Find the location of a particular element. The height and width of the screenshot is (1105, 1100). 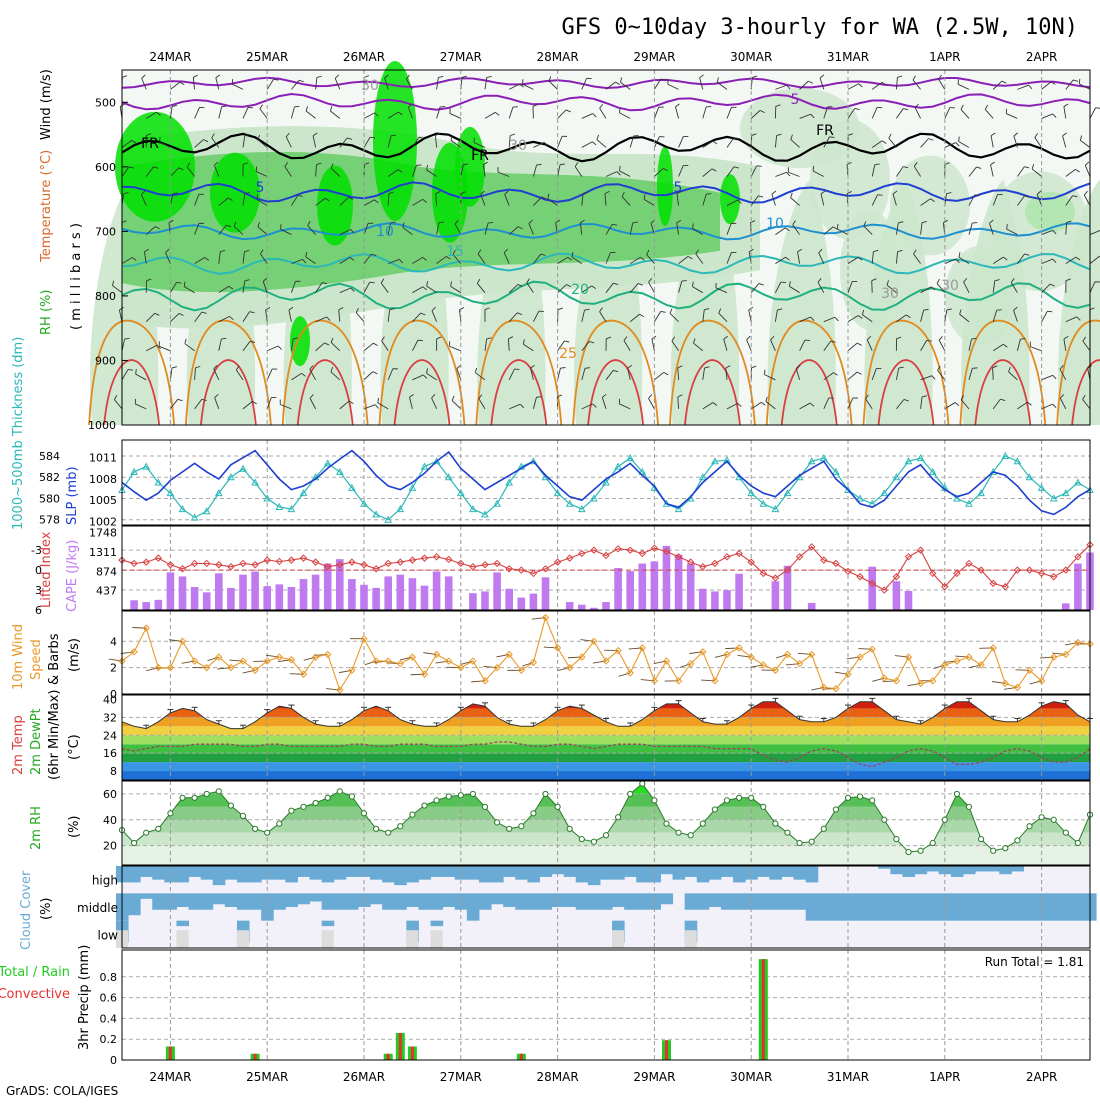

rh2m-tick-label: 60 is located at coordinates (110, 794).